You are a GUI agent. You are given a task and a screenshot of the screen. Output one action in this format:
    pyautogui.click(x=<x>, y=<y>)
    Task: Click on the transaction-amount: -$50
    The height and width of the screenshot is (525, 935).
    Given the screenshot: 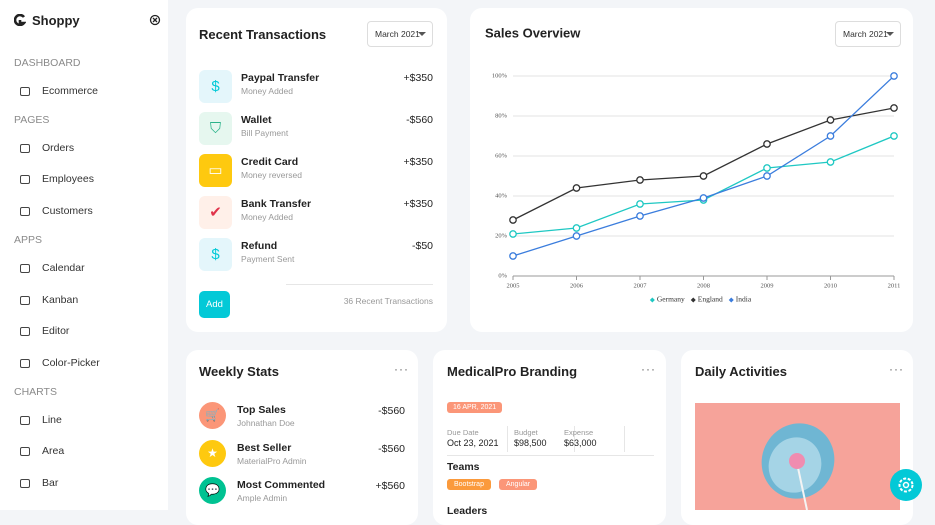 What is the action you would take?
    pyautogui.click(x=422, y=246)
    